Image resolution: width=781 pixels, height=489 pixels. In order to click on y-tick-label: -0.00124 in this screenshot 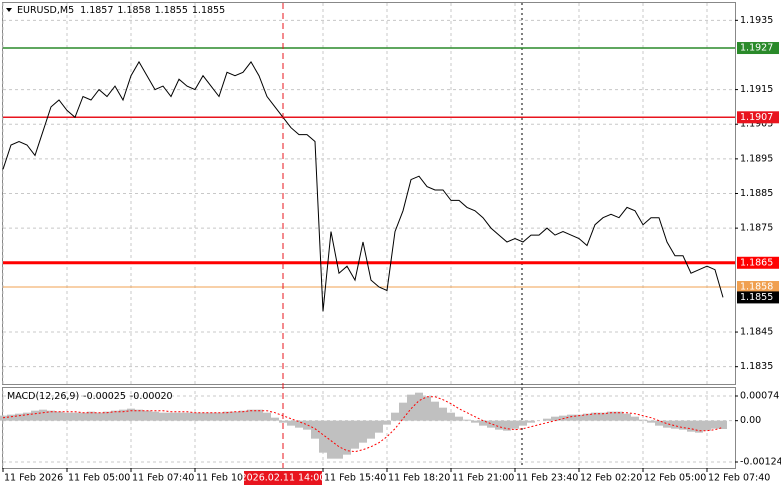, I will do `click(760, 462)`.